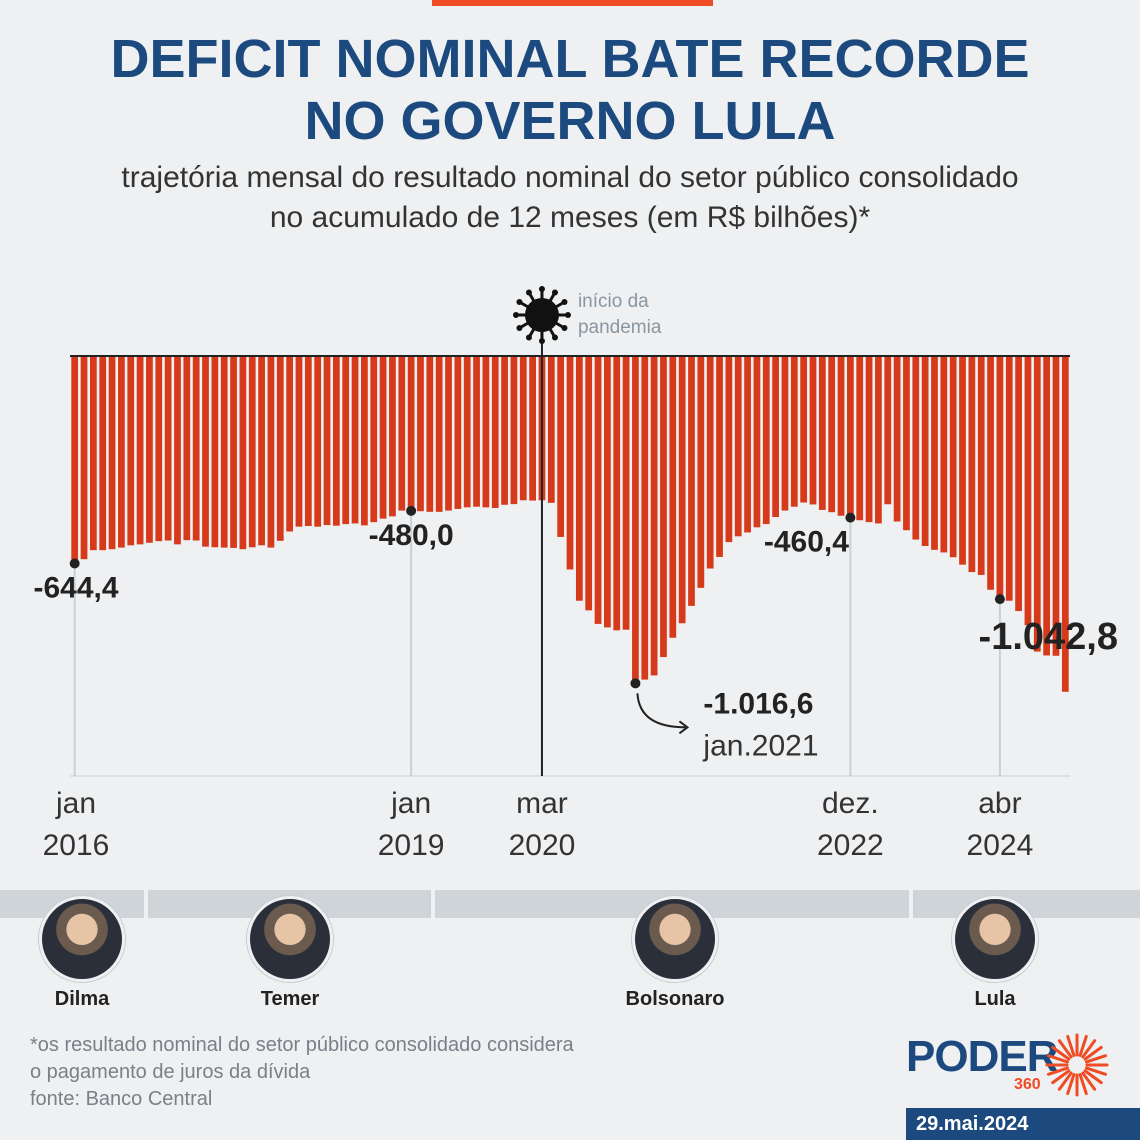  Describe the element at coordinates (999, 803) in the screenshot. I see `x-tick-label: abr` at that location.